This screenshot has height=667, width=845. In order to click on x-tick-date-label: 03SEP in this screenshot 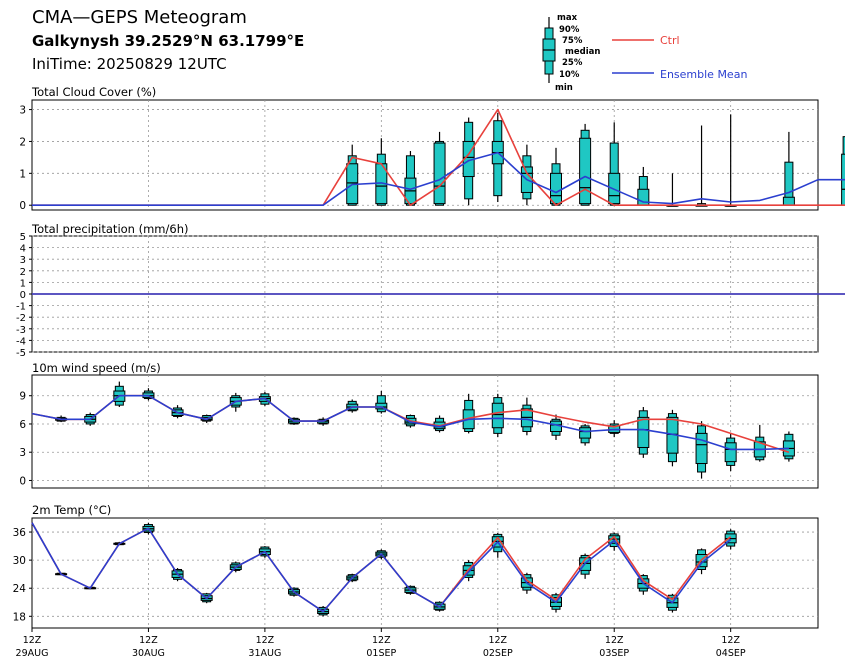, I will do `click(614, 653)`.